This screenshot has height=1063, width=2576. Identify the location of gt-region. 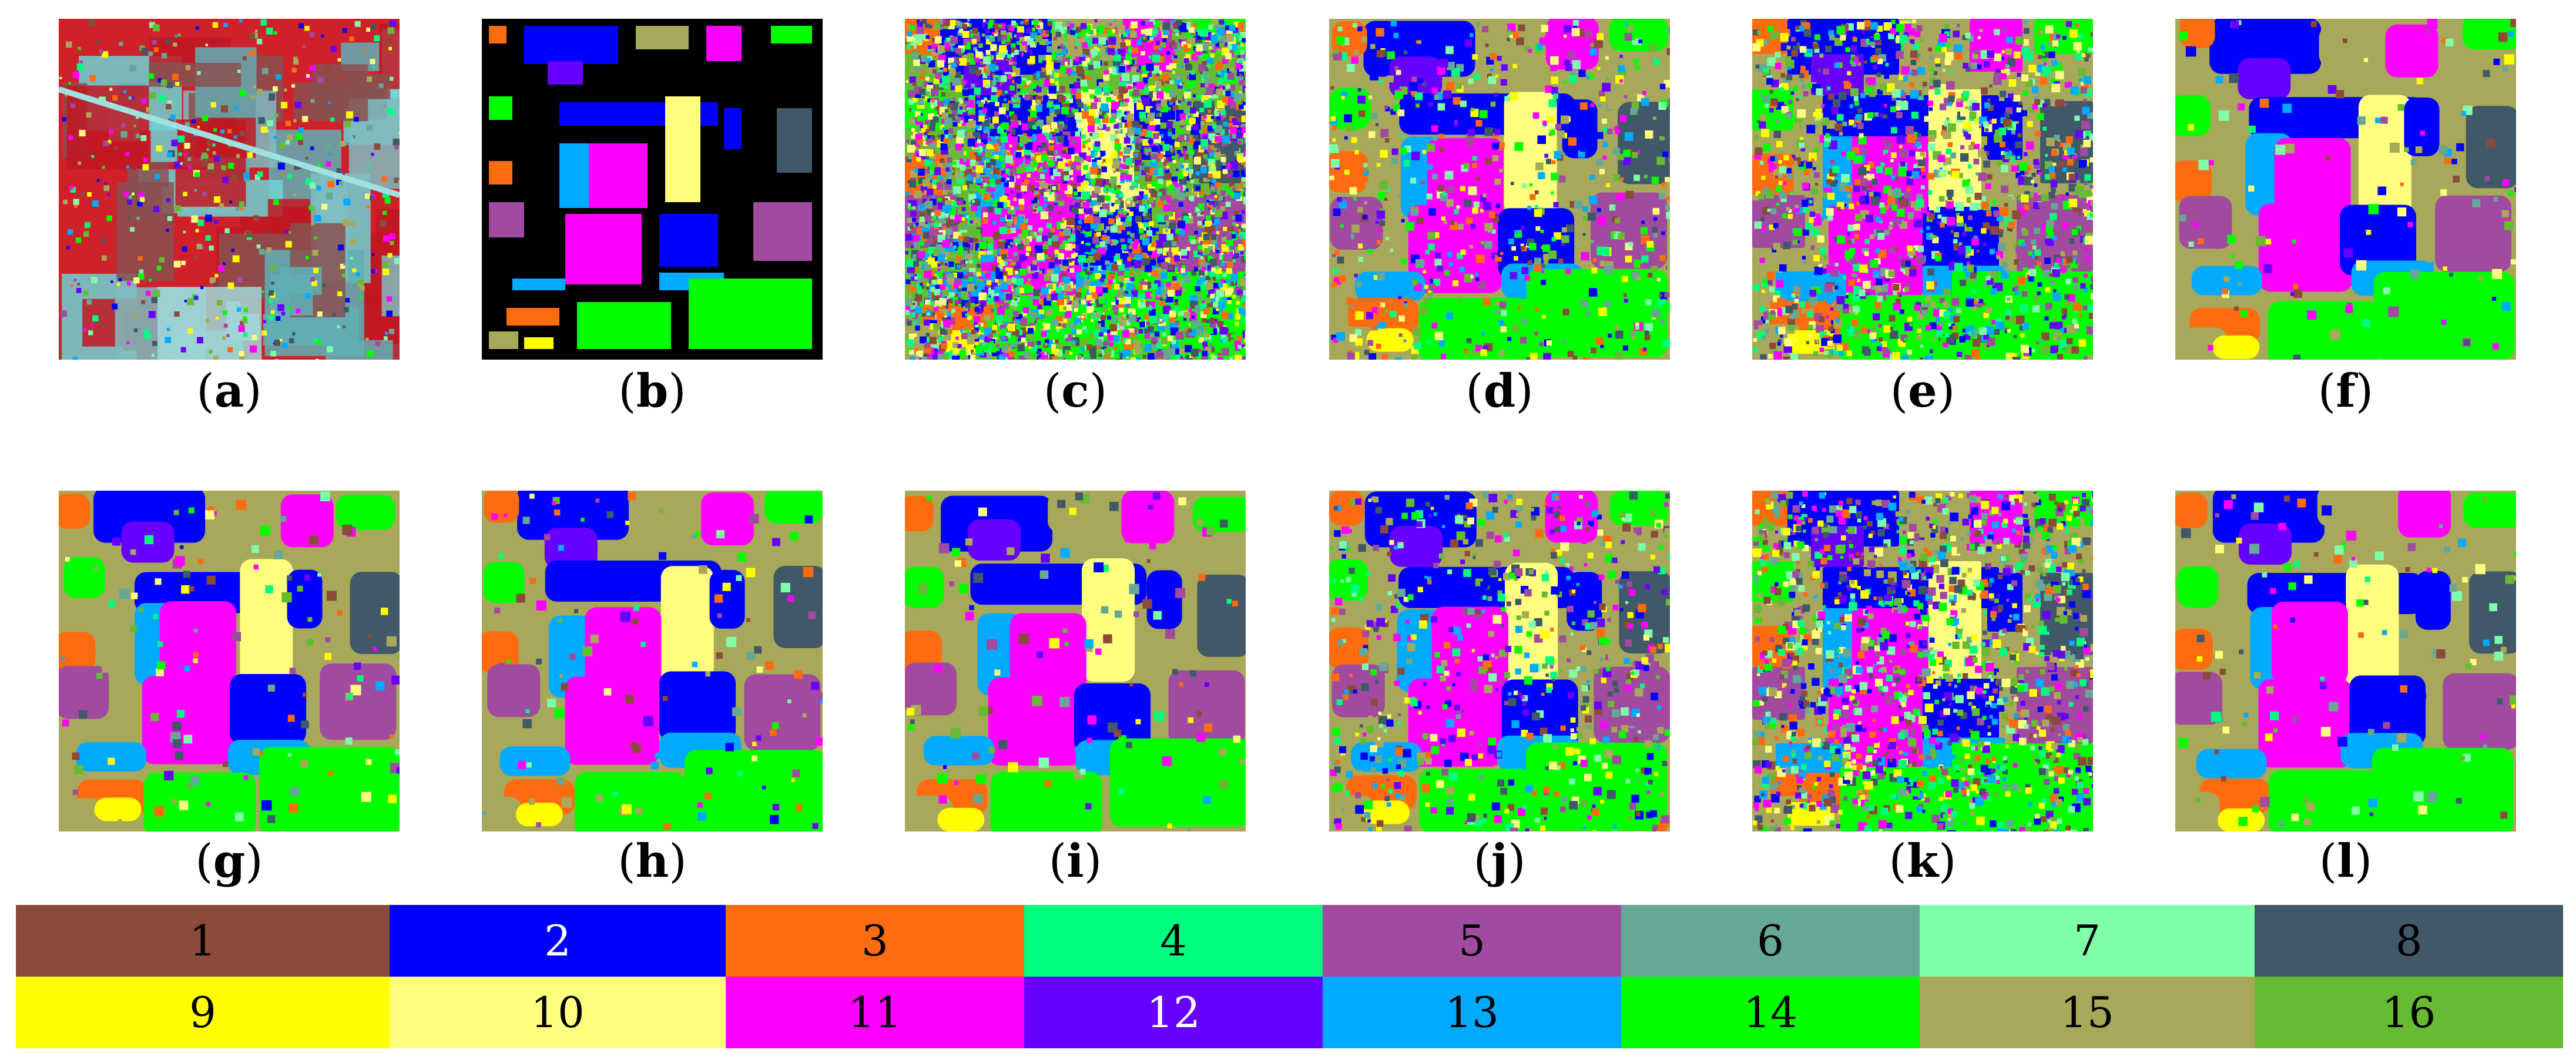
(619, 175).